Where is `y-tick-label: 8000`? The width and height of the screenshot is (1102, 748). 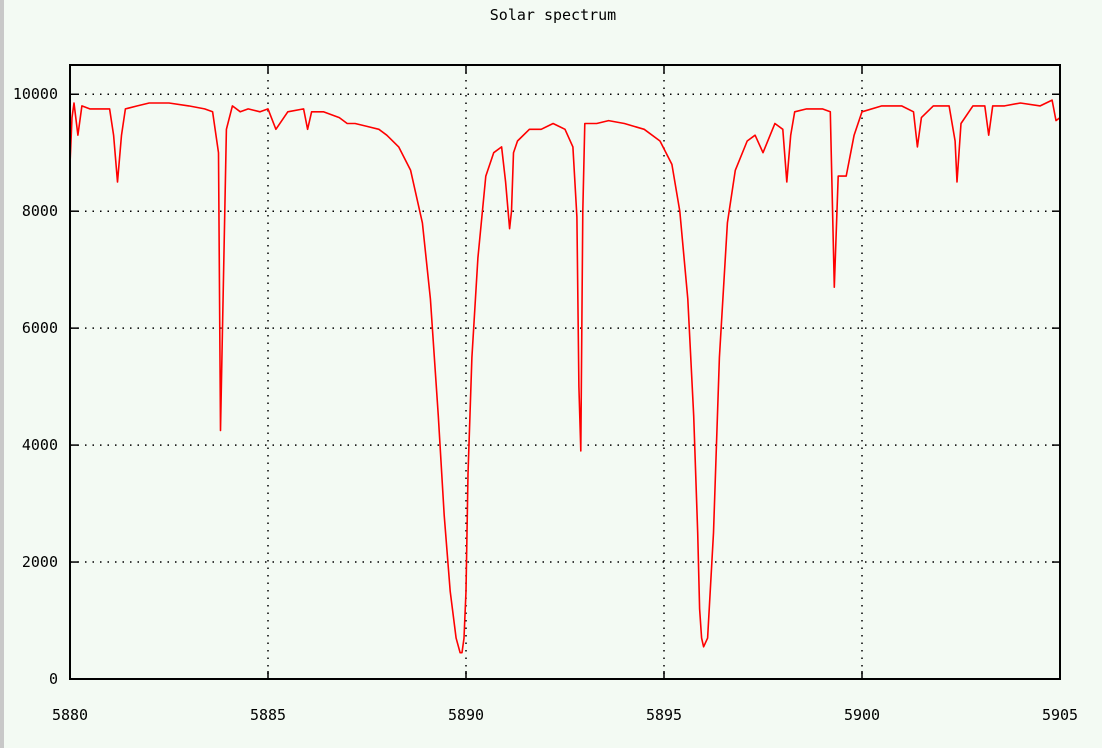 y-tick-label: 8000 is located at coordinates (40, 211).